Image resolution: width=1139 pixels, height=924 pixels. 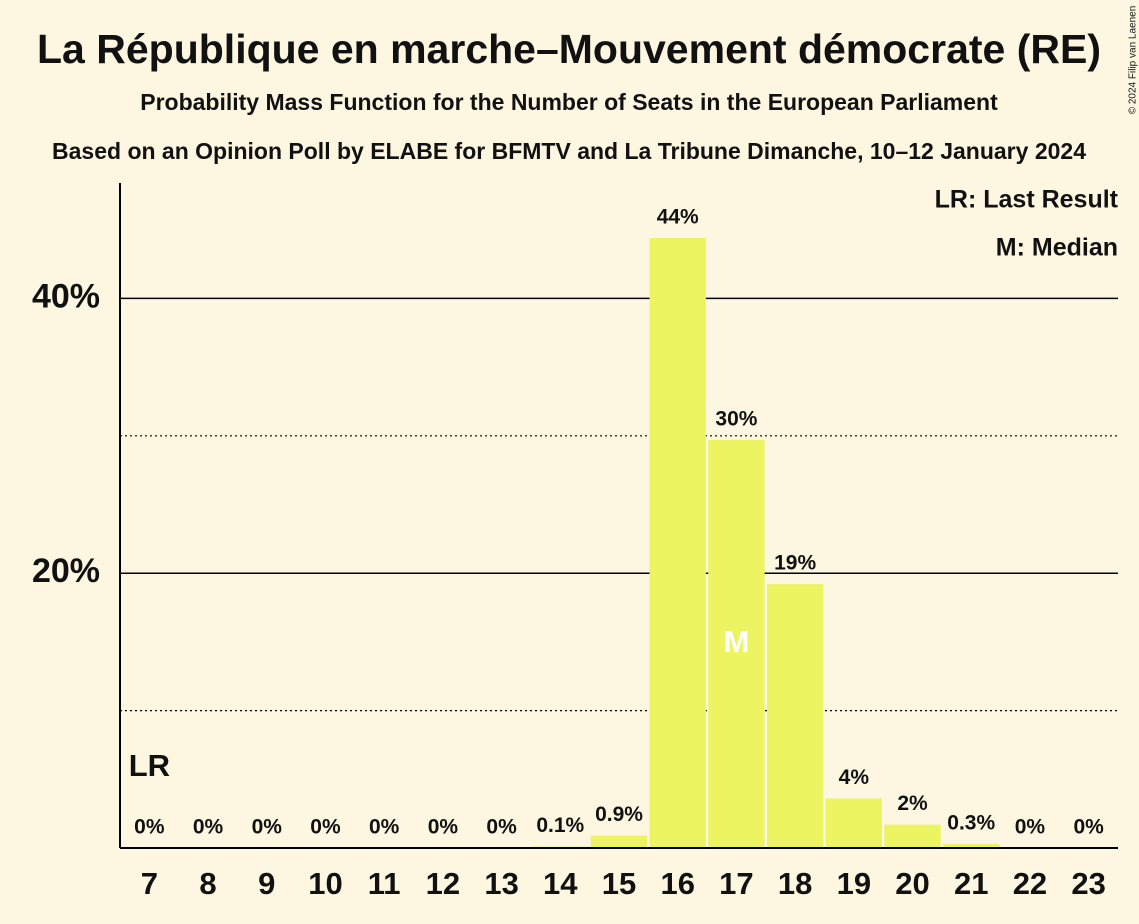 I want to click on x-tick-label: 17, so click(x=736, y=883).